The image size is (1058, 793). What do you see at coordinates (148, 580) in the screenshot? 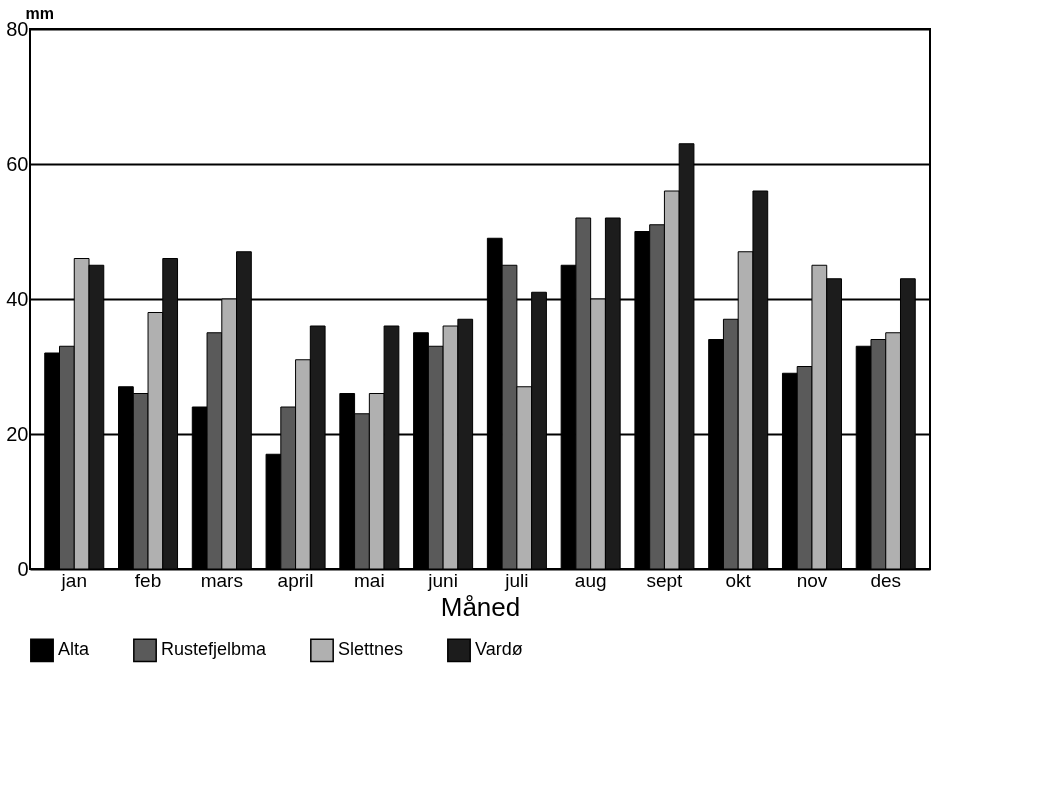
I see `x-tick-label: feb` at bounding box center [148, 580].